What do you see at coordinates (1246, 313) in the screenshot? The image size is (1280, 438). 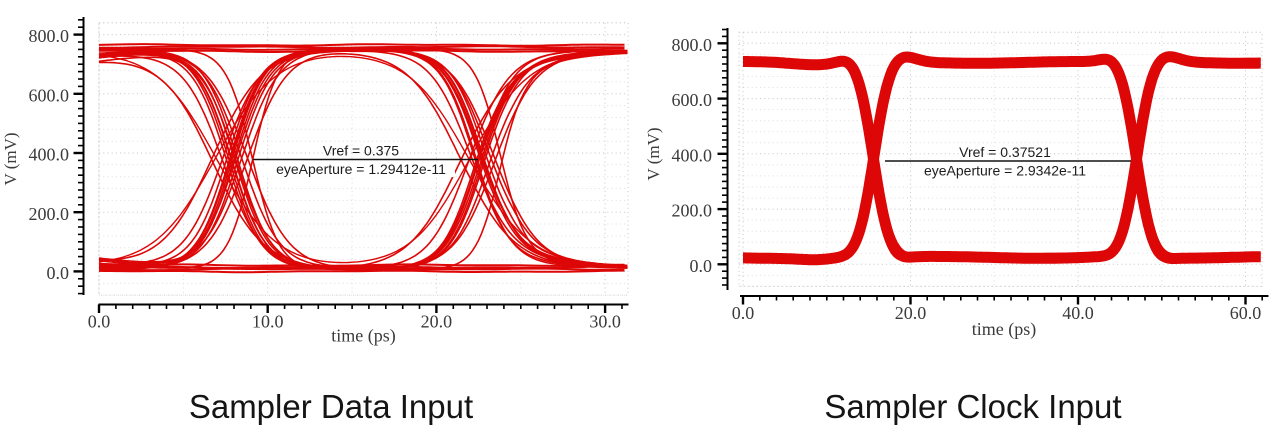 I see `svg-text: 60.0` at bounding box center [1246, 313].